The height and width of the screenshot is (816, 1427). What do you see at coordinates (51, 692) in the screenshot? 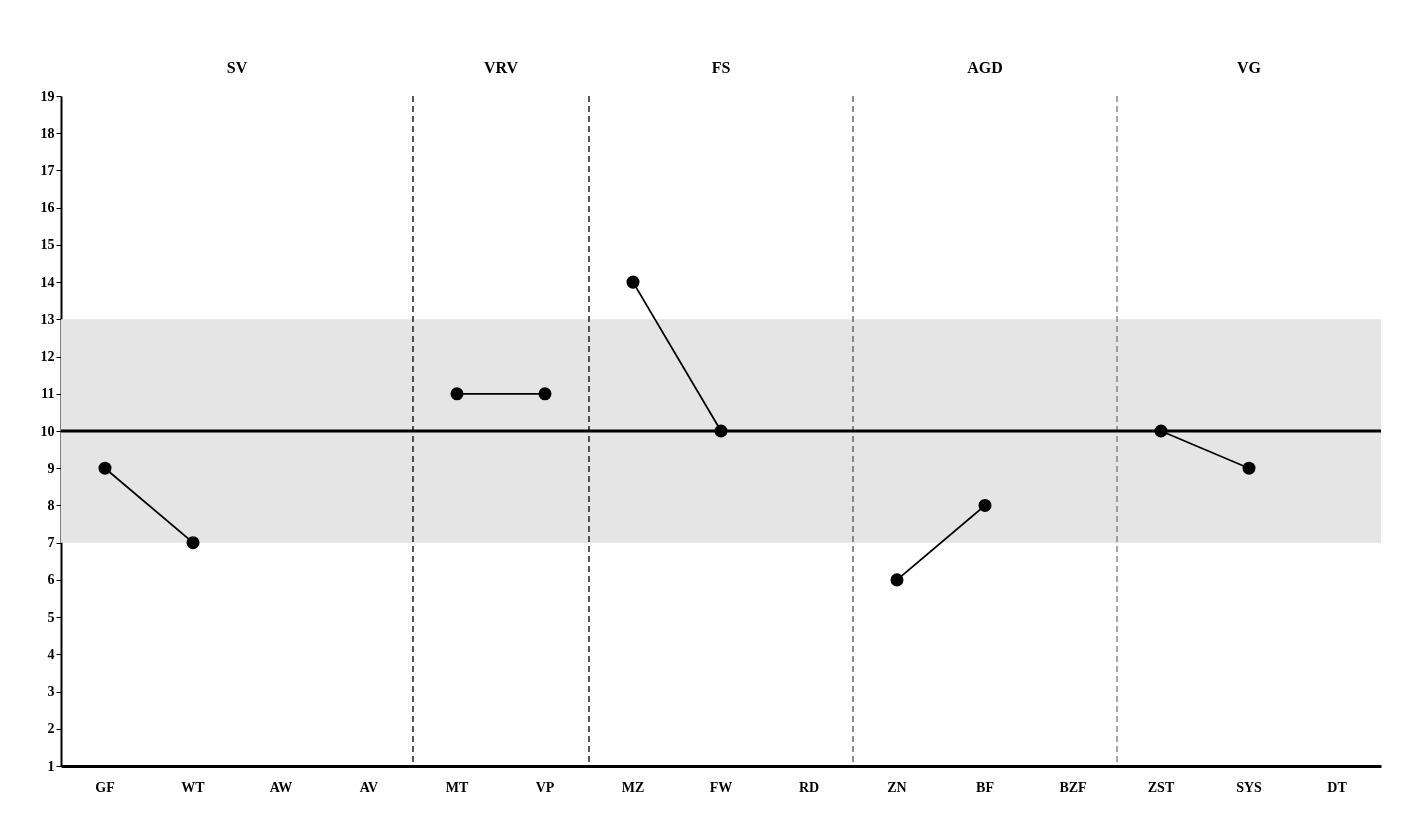
I see `y-tick-label: 3` at bounding box center [51, 692].